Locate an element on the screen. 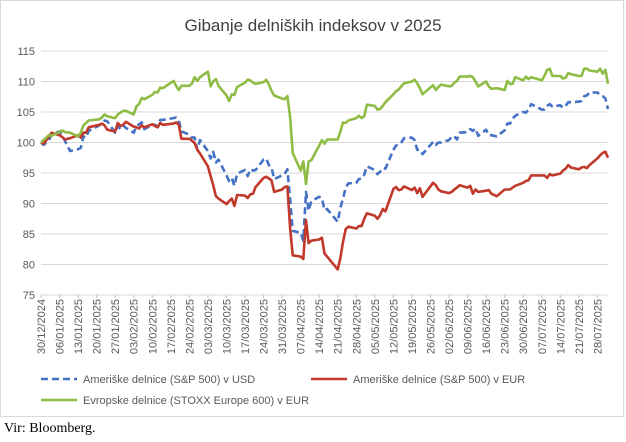 This screenshot has width=626, height=442. x-tick-label: 16/06/2025 is located at coordinates (487, 326).